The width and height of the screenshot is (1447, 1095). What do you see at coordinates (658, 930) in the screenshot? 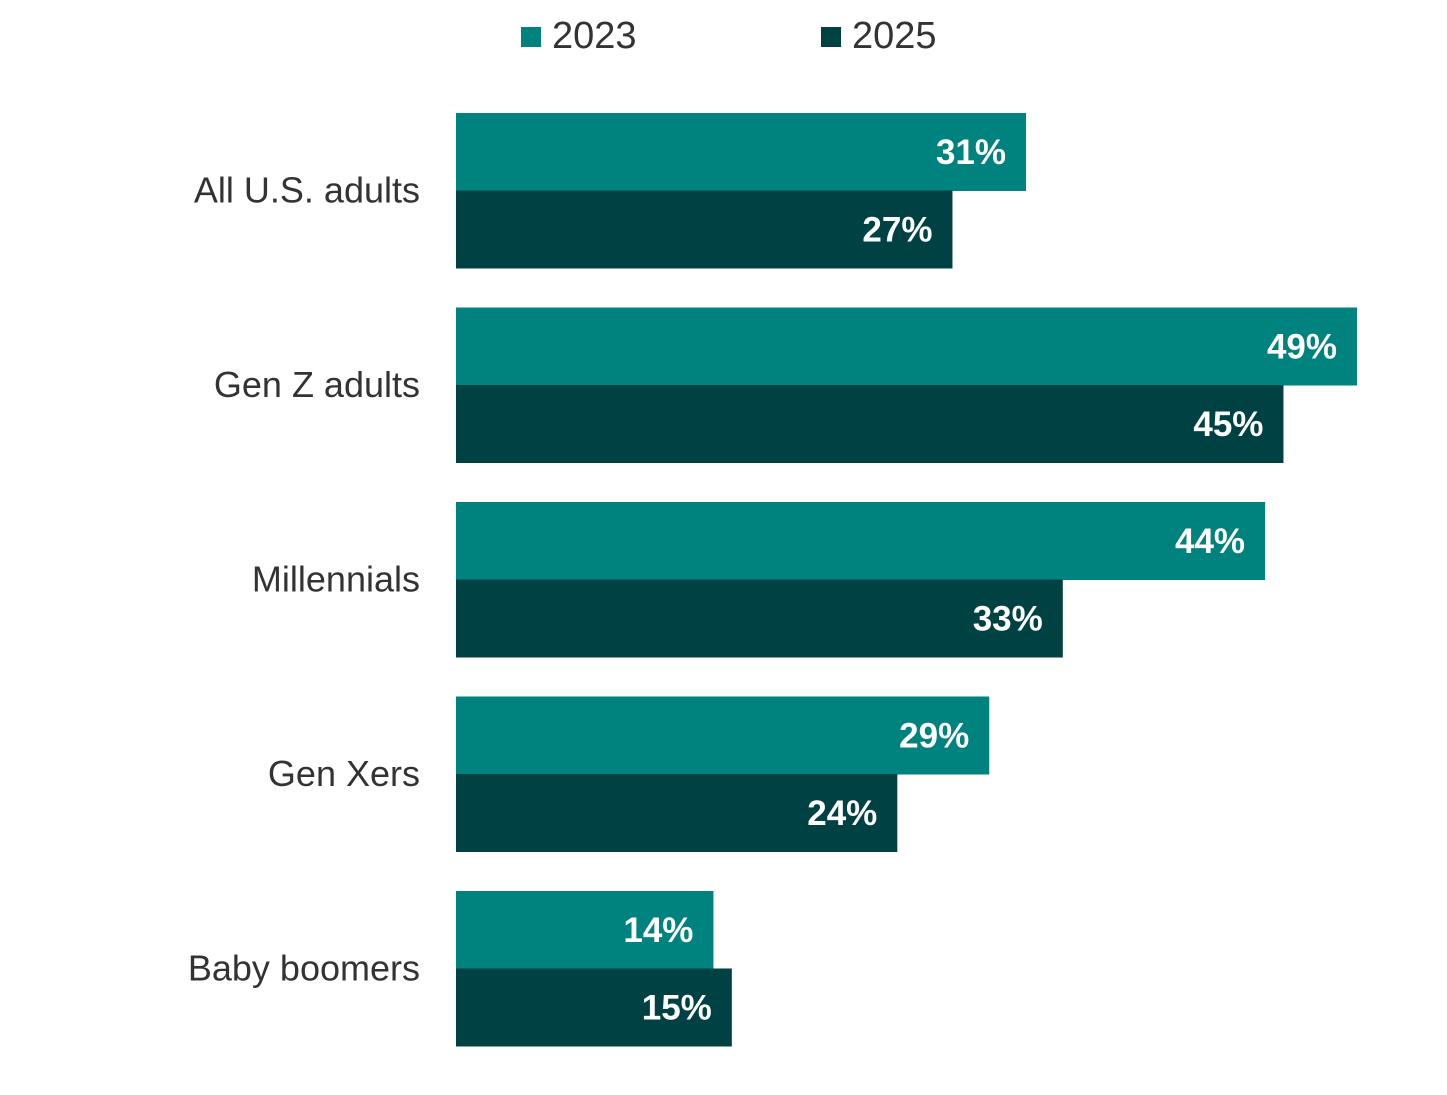
I see `data-label: 14%` at bounding box center [658, 930].